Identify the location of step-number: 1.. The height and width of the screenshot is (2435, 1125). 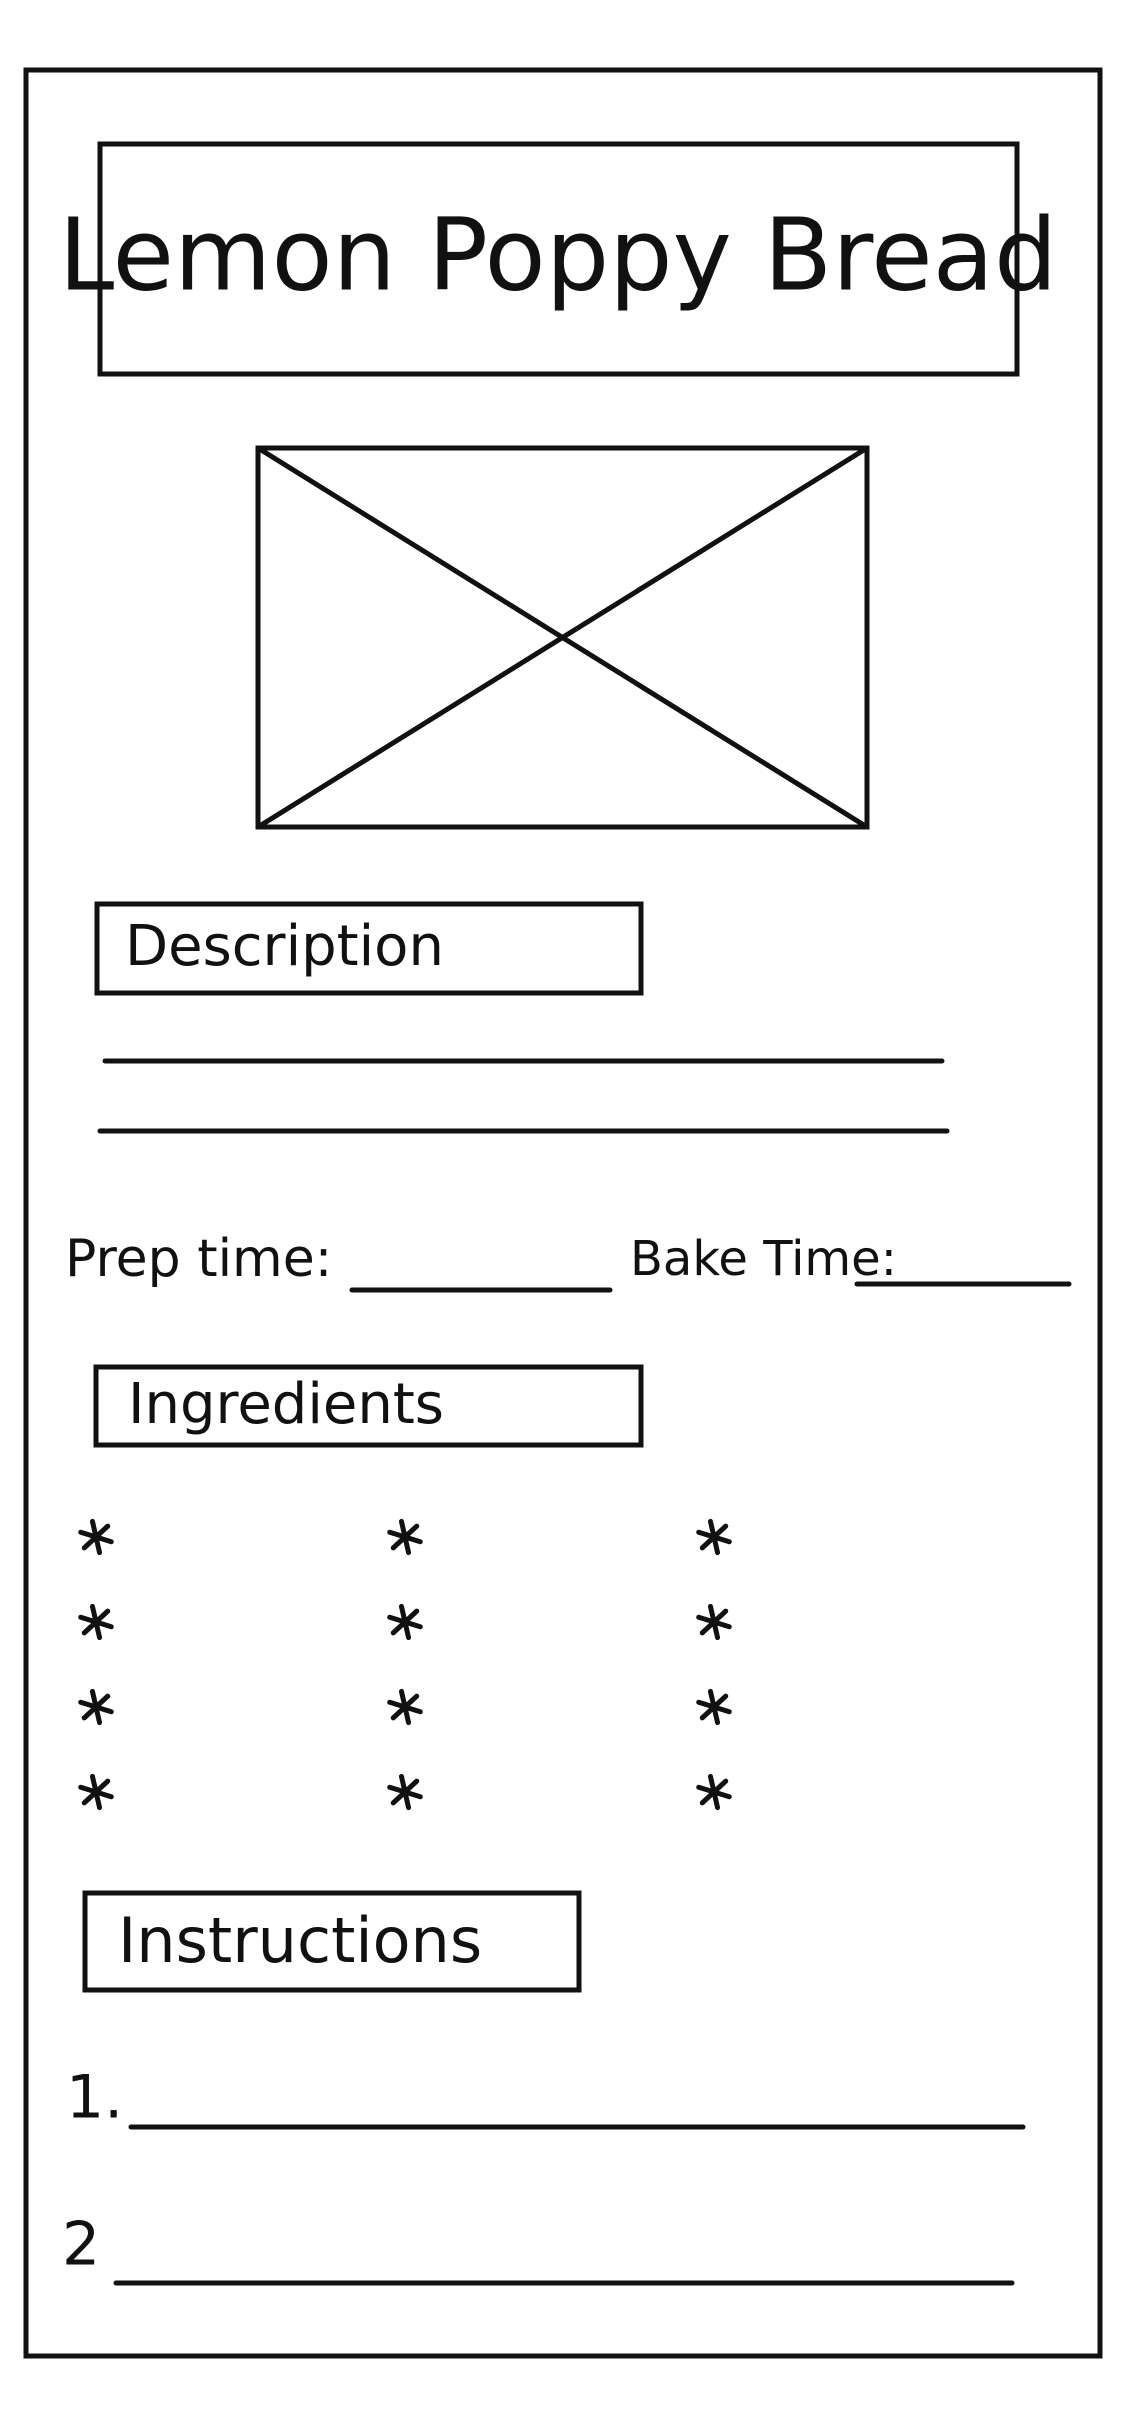
(94, 2098).